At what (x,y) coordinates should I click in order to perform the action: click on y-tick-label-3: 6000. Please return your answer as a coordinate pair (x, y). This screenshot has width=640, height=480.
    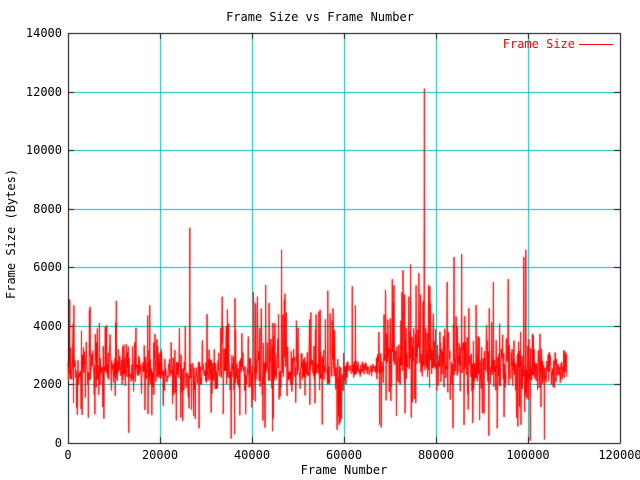
    Looking at the image, I should click on (47, 267).